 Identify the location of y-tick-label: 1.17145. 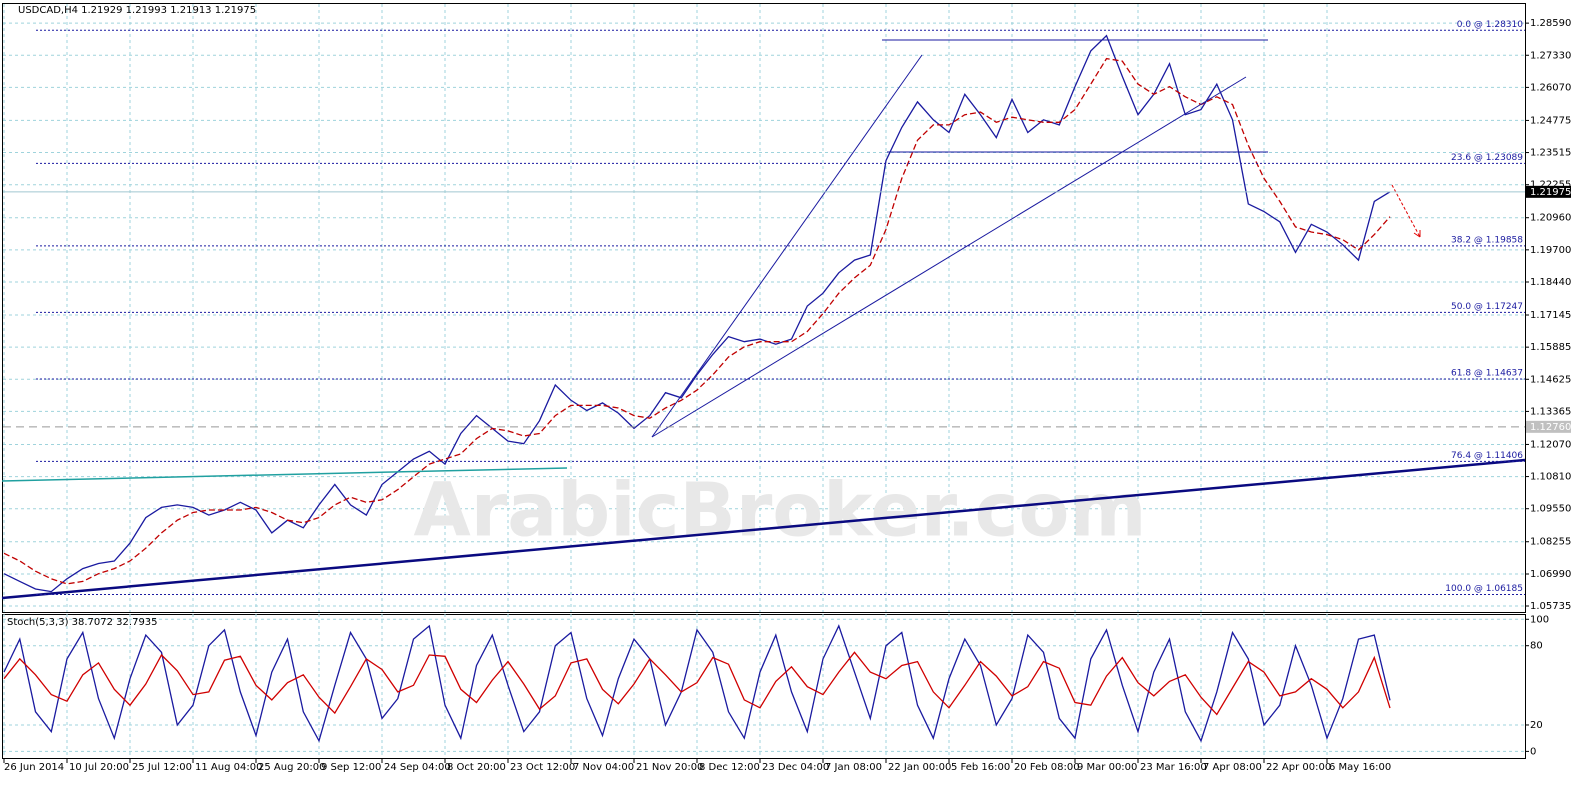
(1550, 315).